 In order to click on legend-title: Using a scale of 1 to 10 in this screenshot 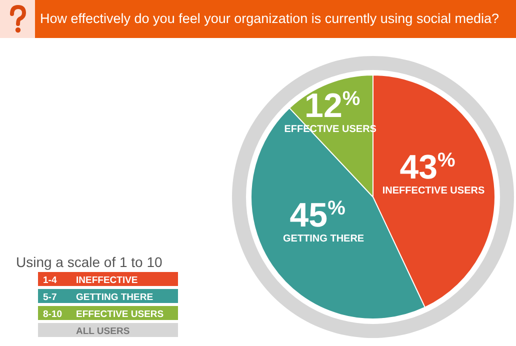, I will do `click(89, 262)`.